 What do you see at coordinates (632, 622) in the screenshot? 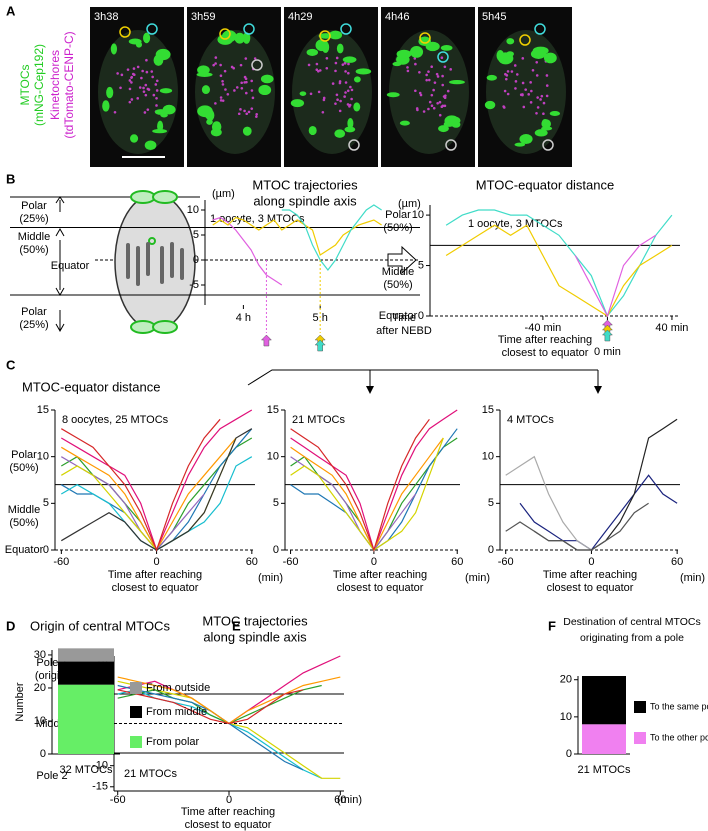
I see `title: Destination of central MTOCs` at bounding box center [632, 622].